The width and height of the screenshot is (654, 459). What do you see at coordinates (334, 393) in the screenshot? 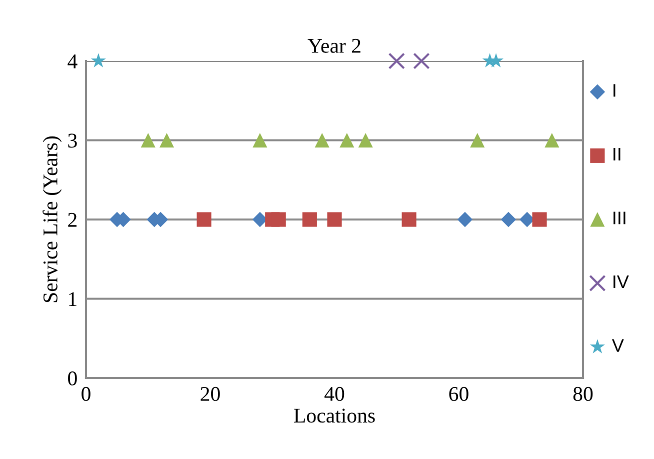
I see `x-tick-label: 40` at bounding box center [334, 393].